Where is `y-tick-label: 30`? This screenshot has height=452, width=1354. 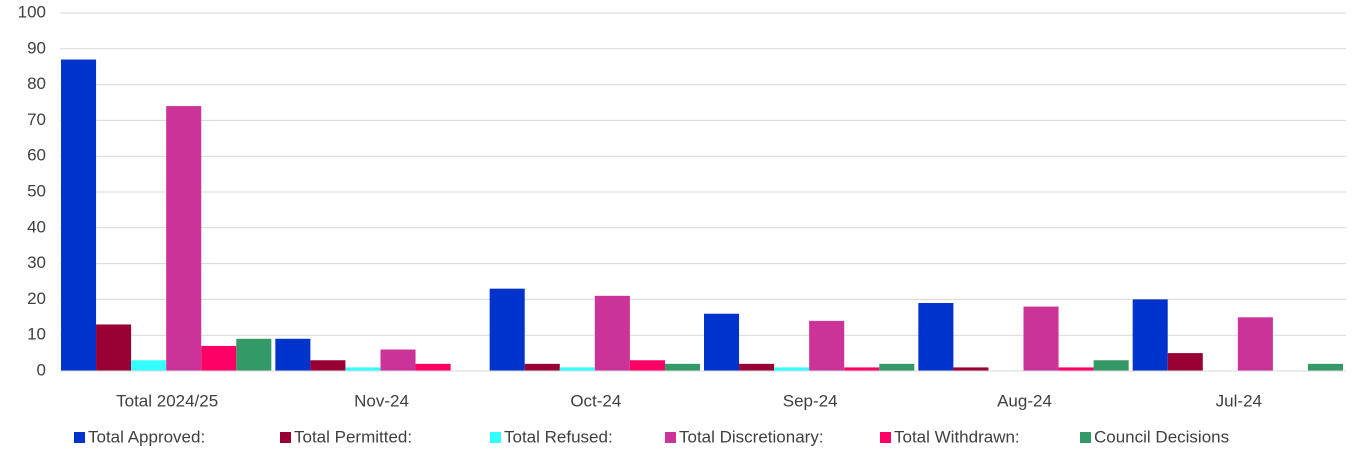 y-tick-label: 30 is located at coordinates (36, 262).